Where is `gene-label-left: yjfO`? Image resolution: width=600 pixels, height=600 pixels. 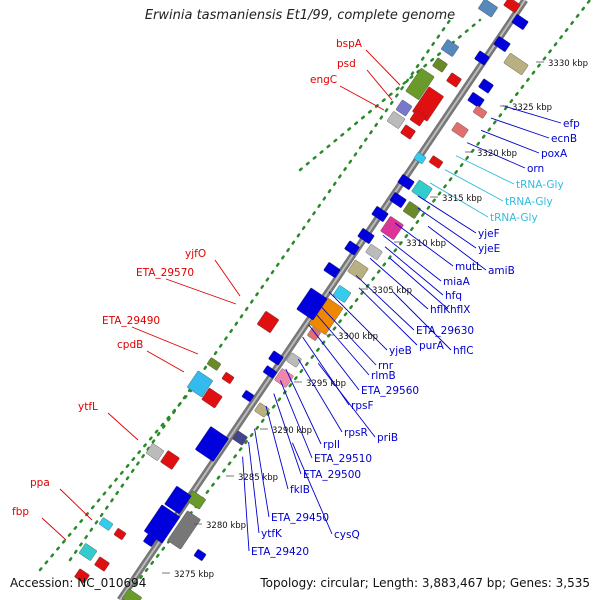 gene-label-left: yjfO is located at coordinates (195, 254).